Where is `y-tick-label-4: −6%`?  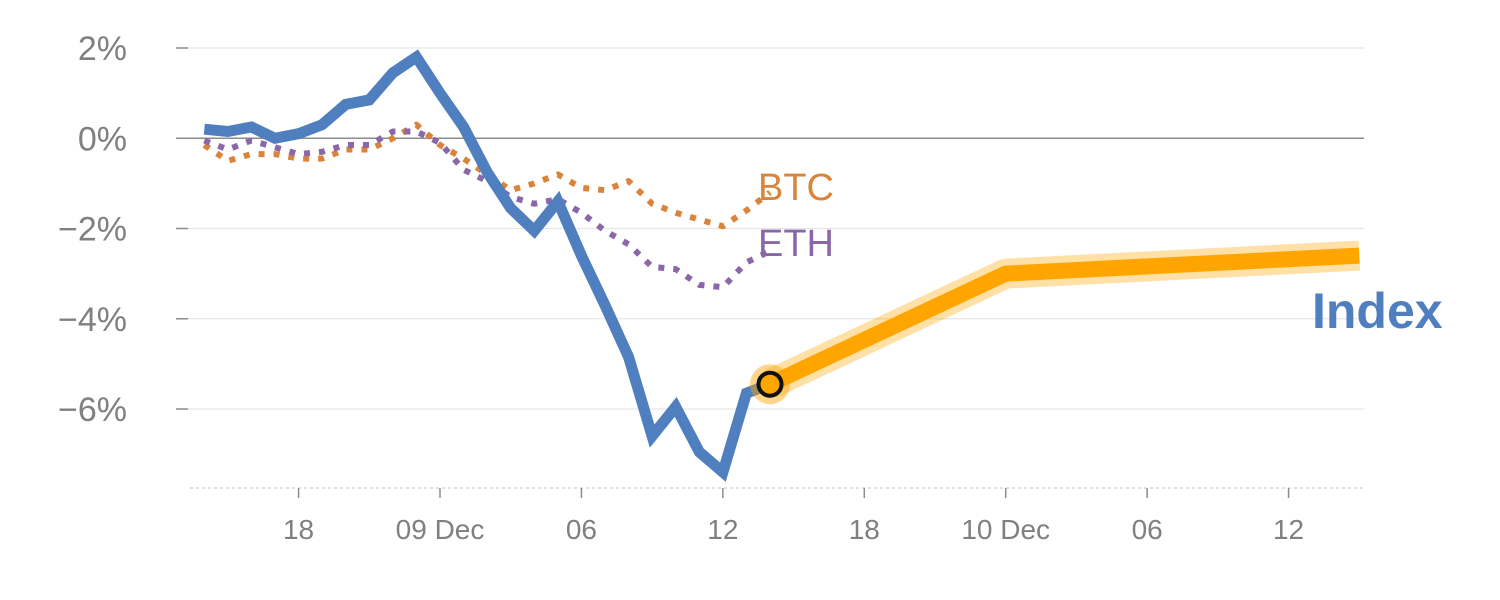 y-tick-label-4: −6% is located at coordinates (92, 410).